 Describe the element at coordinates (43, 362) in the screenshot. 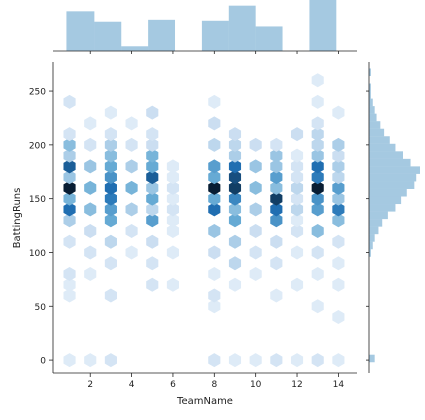

I see `y-tick-label: 0` at that location.